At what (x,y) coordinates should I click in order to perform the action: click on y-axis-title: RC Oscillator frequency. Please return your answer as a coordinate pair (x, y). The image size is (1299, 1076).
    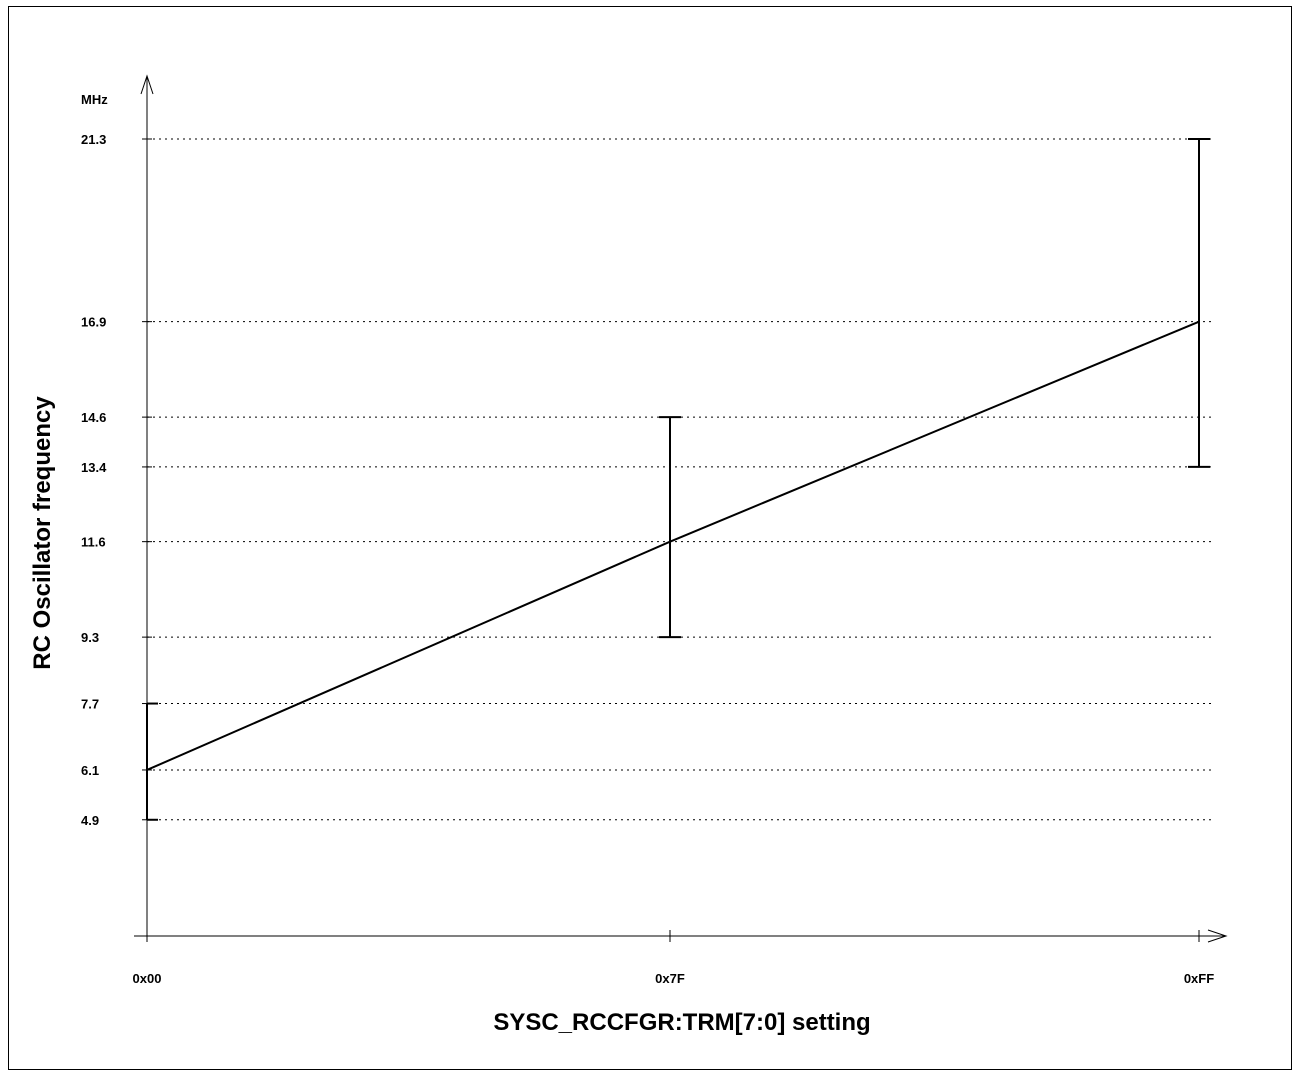
    Looking at the image, I should click on (42, 533).